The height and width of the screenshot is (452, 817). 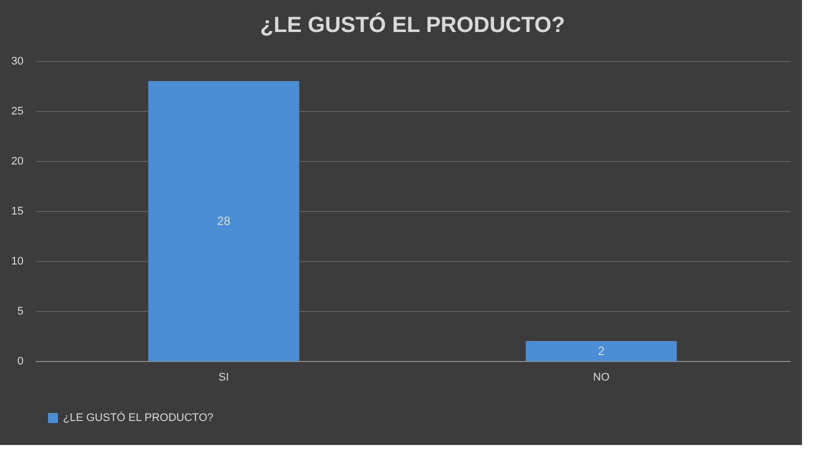 What do you see at coordinates (601, 378) in the screenshot?
I see `x-tick-label: NO` at bounding box center [601, 378].